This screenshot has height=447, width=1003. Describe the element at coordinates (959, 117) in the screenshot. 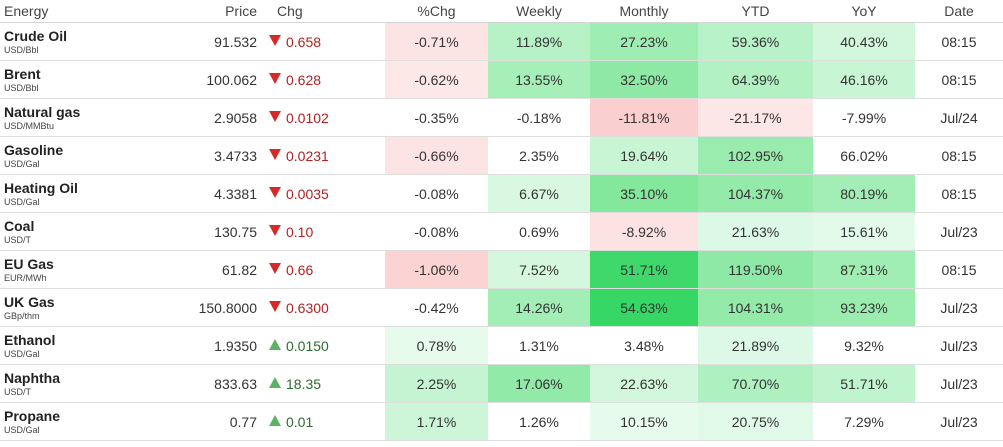

I see `date-cell: Jul/24` at that location.